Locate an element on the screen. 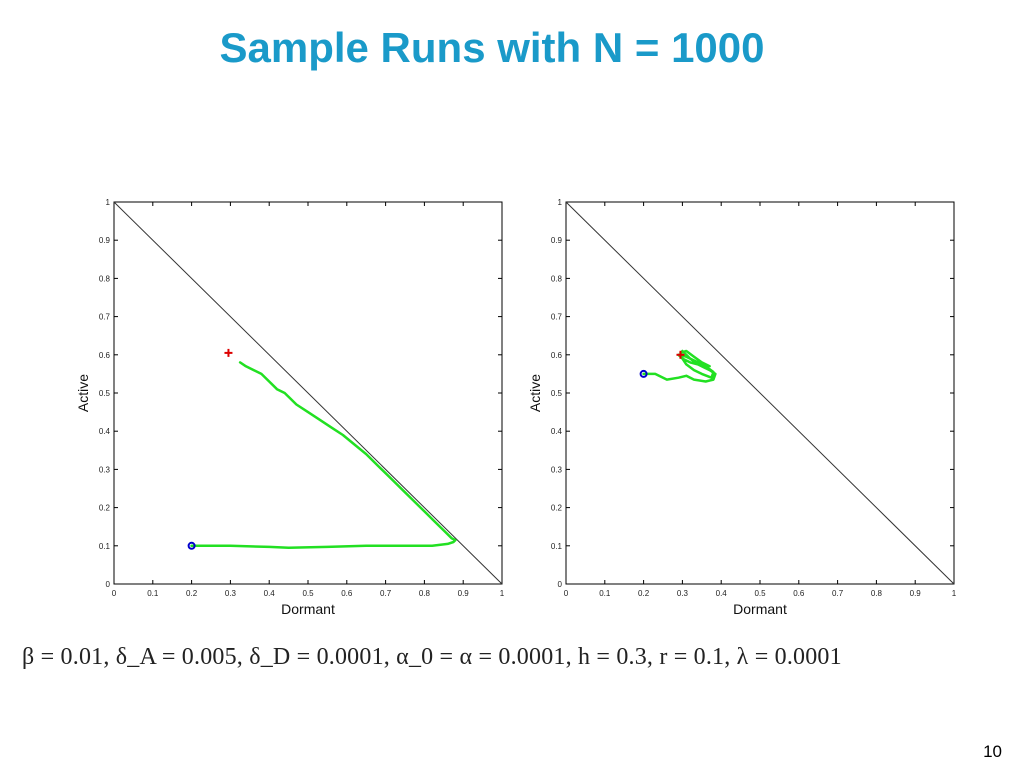 The height and width of the screenshot is (768, 1024). slide-title: Sample Runs with N = 1000 is located at coordinates (492, 47).